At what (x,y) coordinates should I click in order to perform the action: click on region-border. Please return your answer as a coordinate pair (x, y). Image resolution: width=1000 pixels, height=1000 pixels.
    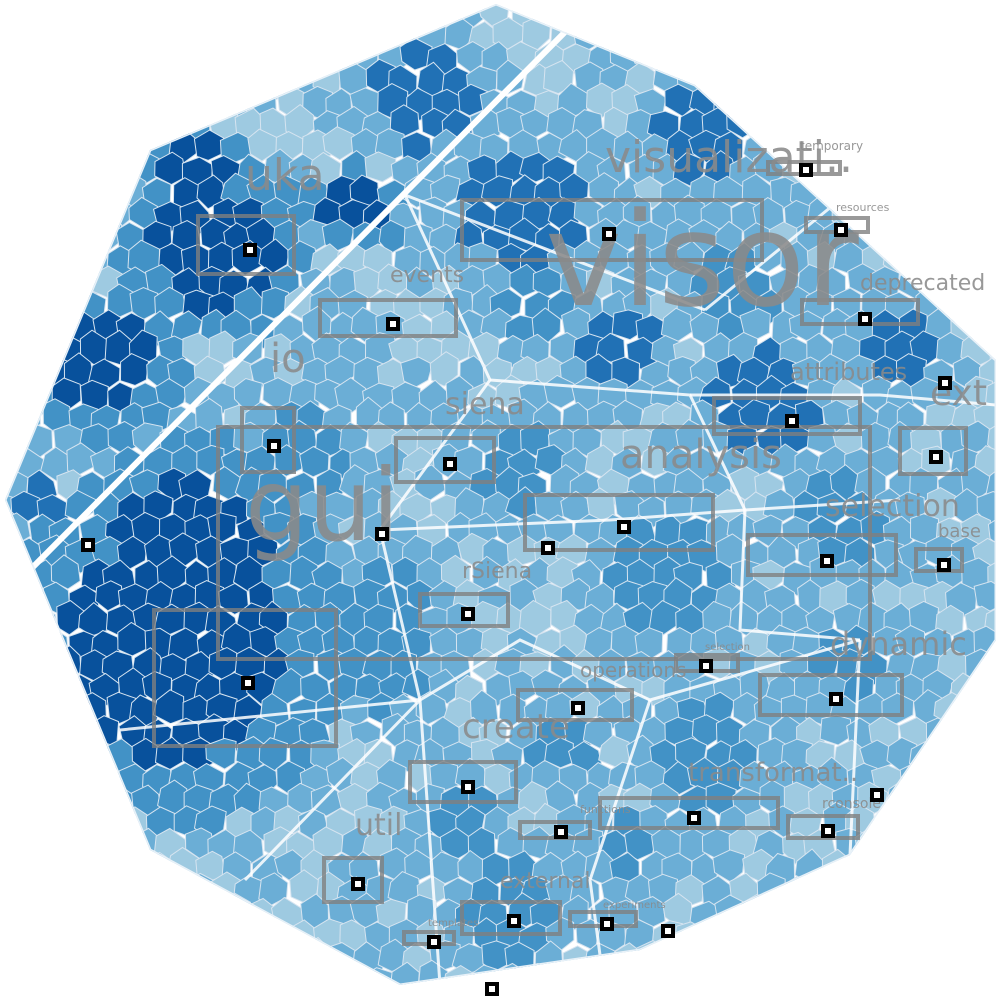
    Looking at the image, I should click on (822, 505).